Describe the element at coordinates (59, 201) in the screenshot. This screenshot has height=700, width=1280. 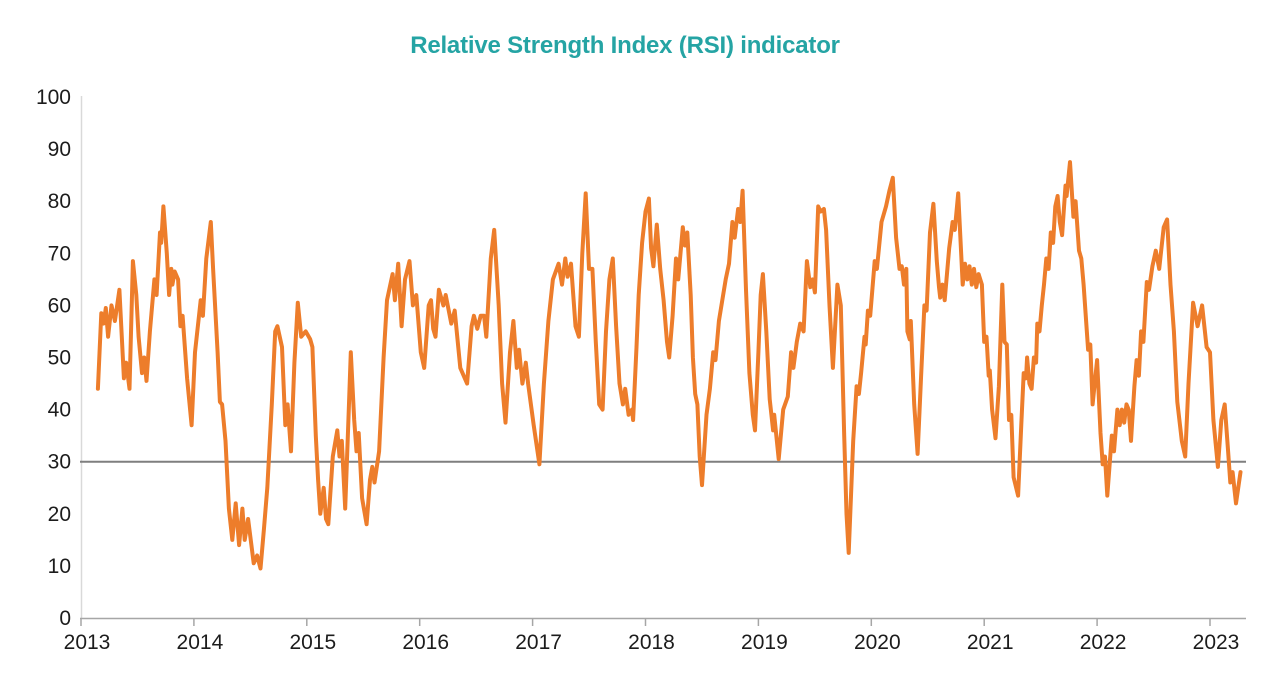
I see `y-tick-label: 80` at that location.